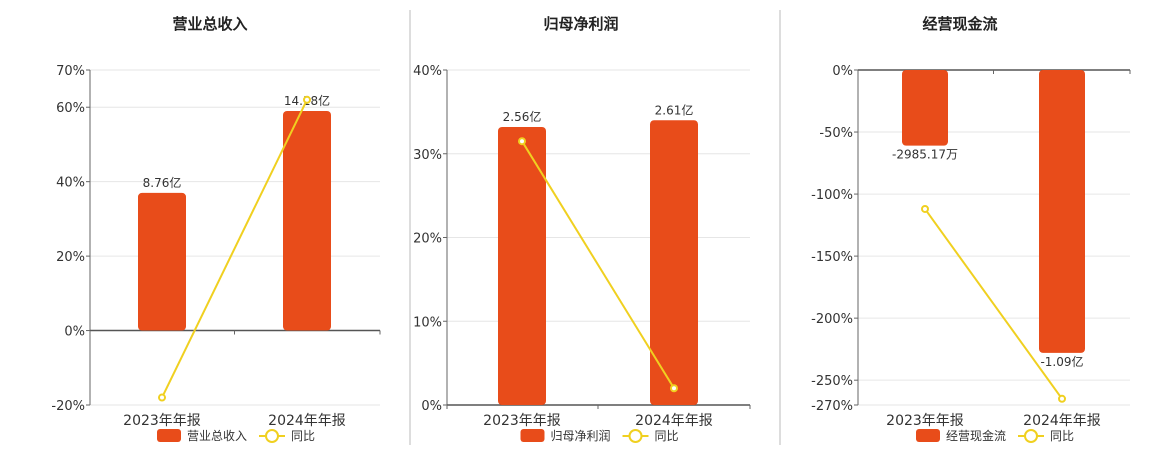  What do you see at coordinates (836, 133) in the screenshot?
I see `y-tick-label: -50%` at bounding box center [836, 133].